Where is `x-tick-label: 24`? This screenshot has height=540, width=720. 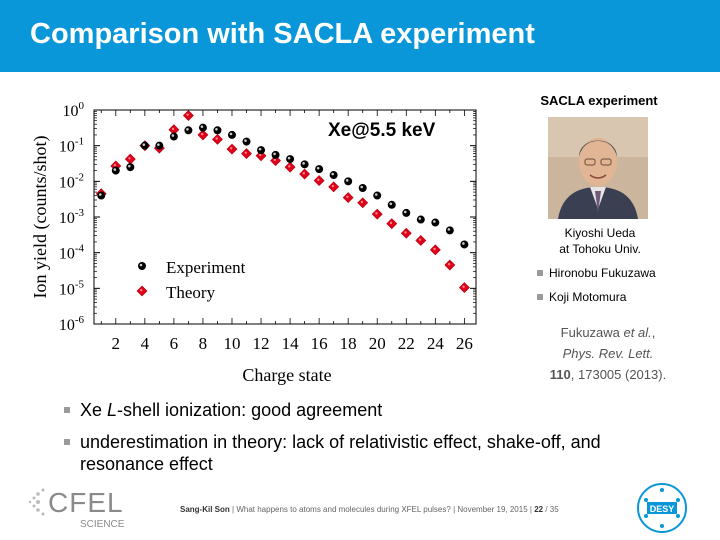 x-tick-label: 24 is located at coordinates (436, 343).